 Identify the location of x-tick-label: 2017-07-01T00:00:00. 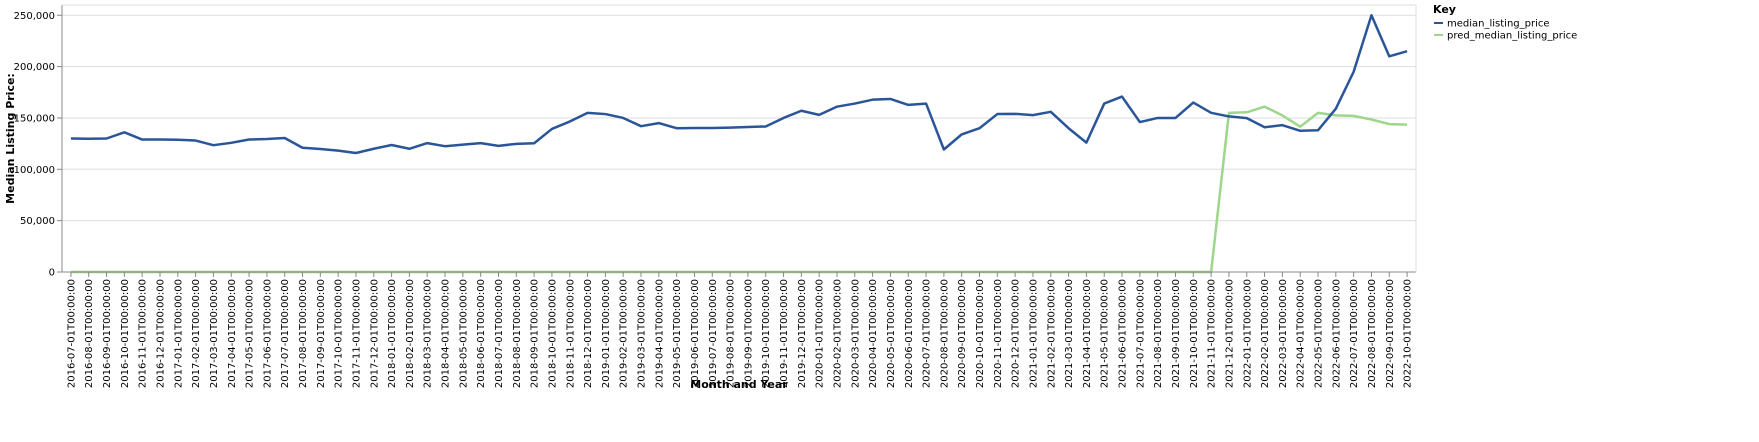
(285, 333).